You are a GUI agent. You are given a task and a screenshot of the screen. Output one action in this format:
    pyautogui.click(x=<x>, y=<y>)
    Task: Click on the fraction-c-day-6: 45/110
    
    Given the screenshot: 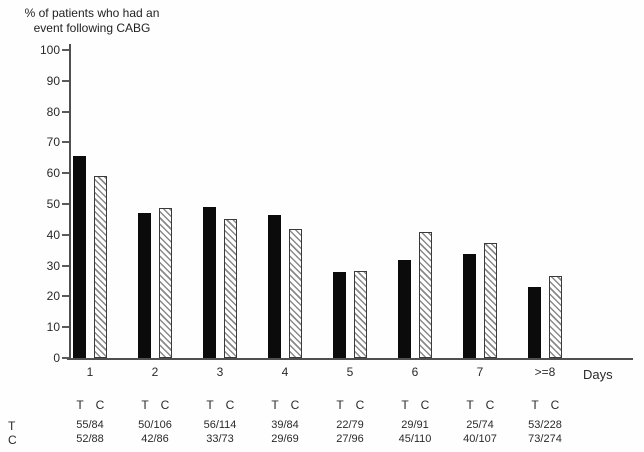 What is the action you would take?
    pyautogui.click(x=415, y=439)
    